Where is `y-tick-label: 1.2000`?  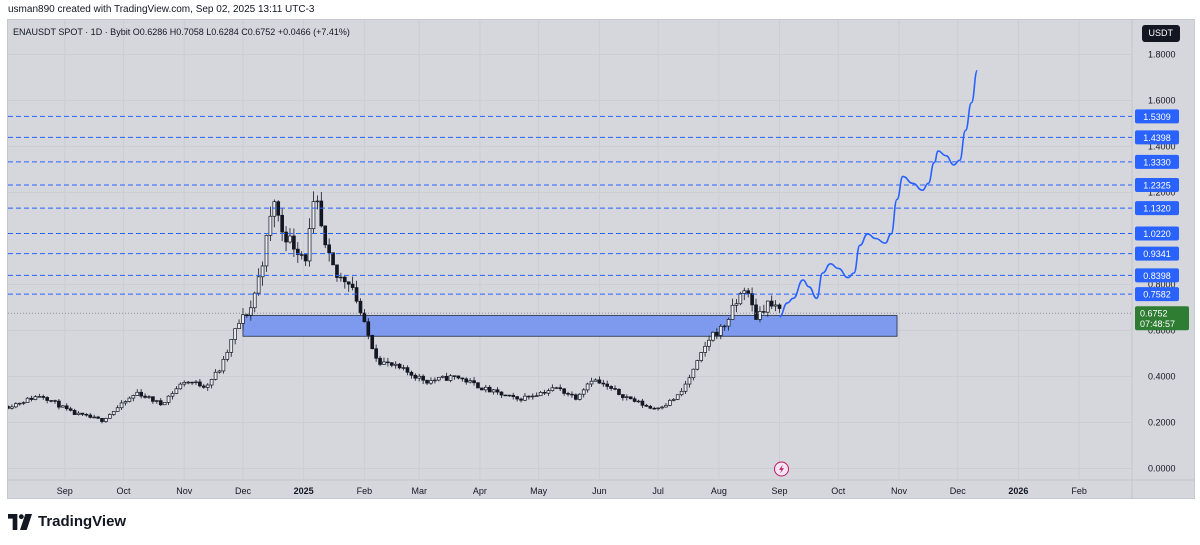
y-tick-label: 1.2000 is located at coordinates (1162, 193).